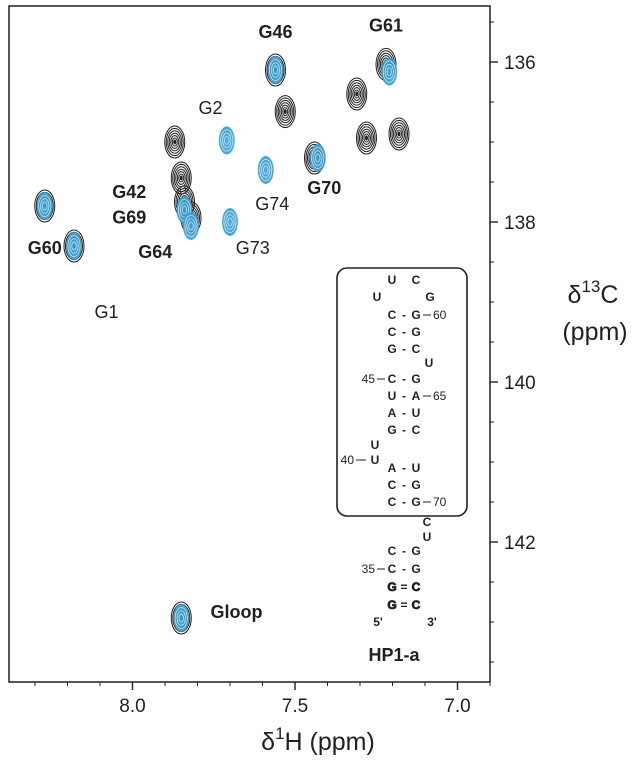  I want to click on peak-label: G61, so click(386, 26).